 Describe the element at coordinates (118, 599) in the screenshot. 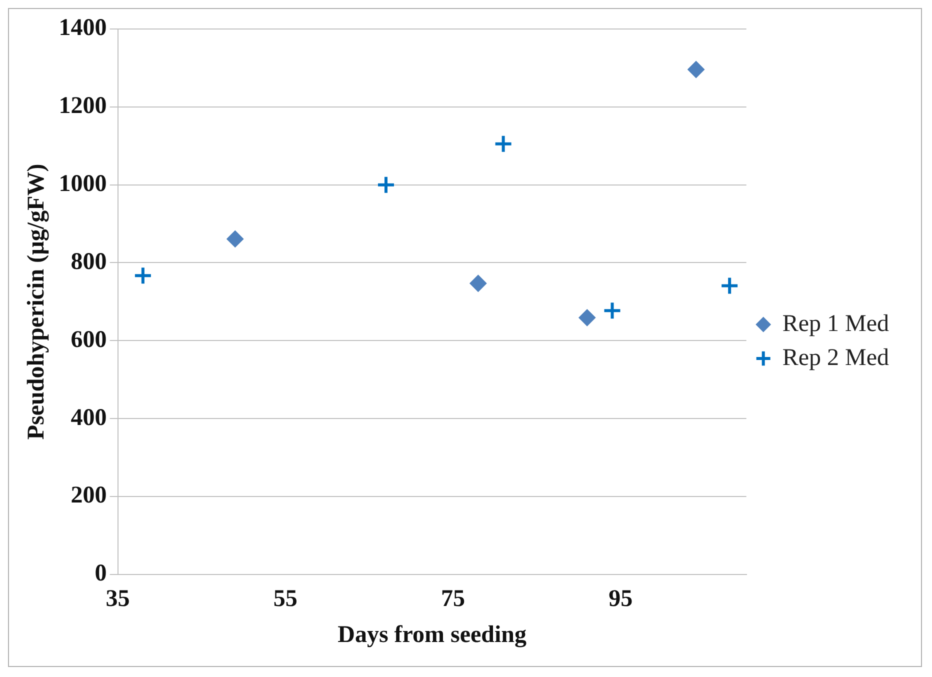

I see `x-tick-label: 35` at that location.